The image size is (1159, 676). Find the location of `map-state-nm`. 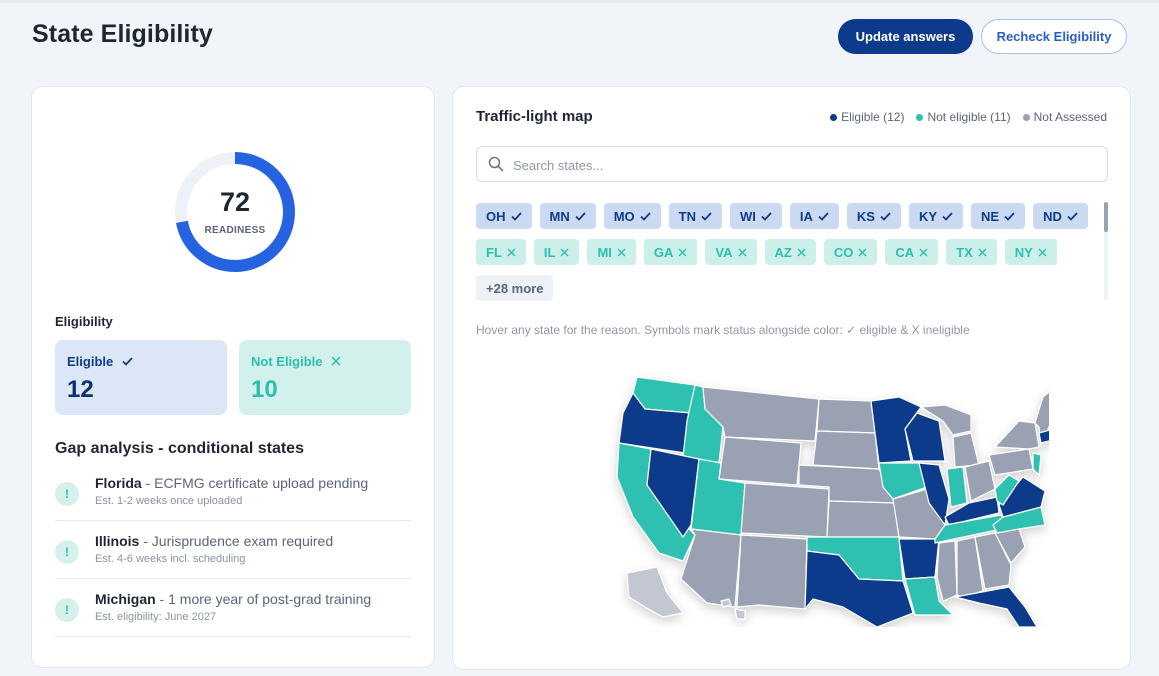

map-state-nm is located at coordinates (772, 572).